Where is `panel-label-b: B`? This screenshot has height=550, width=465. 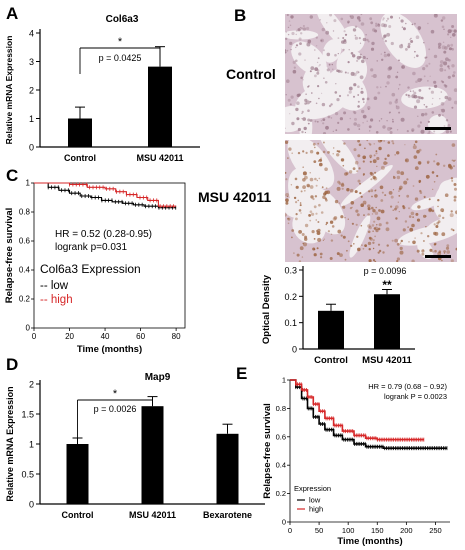 panel-label-b: B is located at coordinates (240, 15).